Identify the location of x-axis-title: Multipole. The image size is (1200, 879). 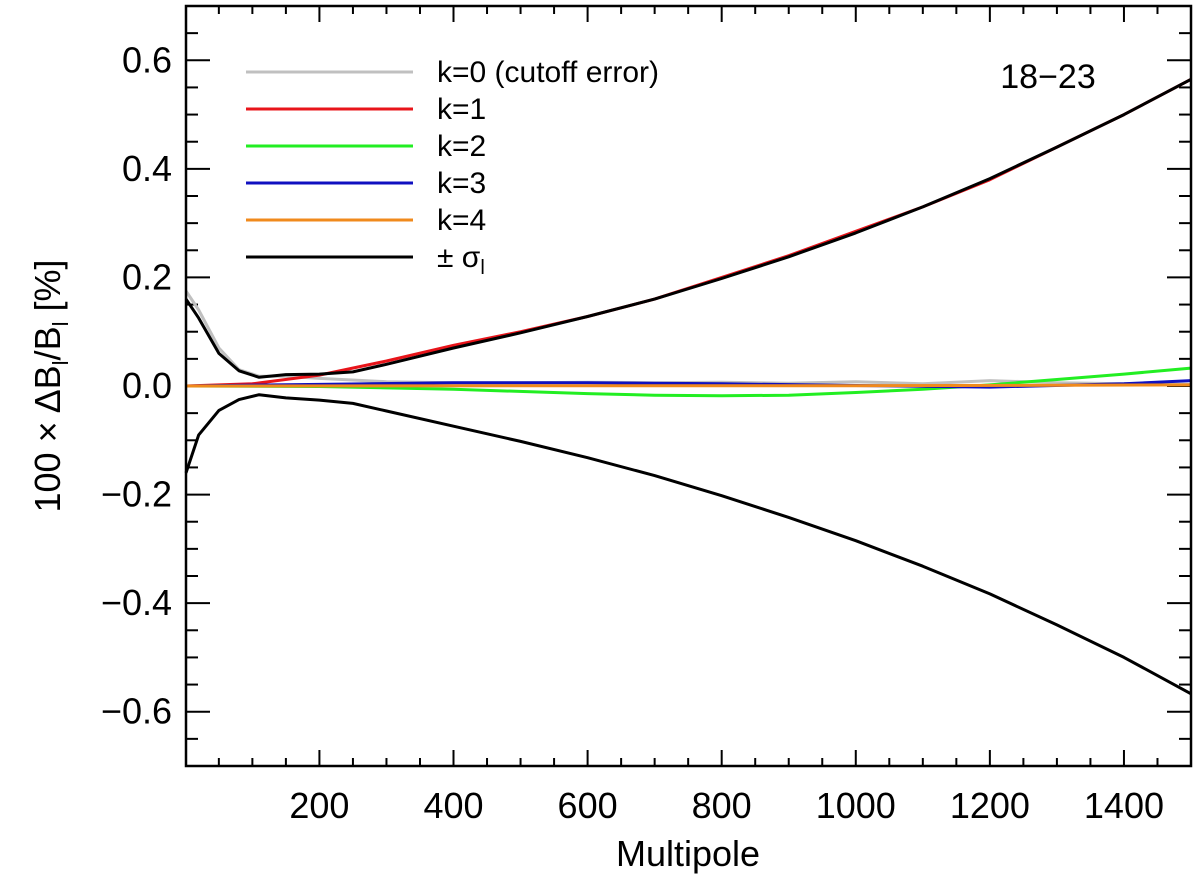
(688, 853).